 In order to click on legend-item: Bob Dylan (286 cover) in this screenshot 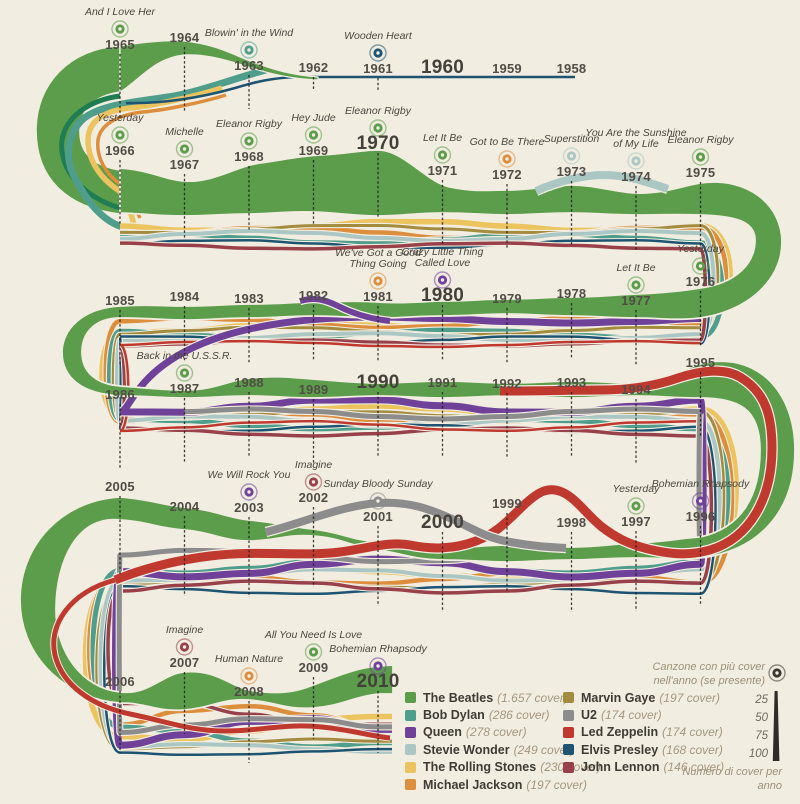, I will do `click(503, 714)`.